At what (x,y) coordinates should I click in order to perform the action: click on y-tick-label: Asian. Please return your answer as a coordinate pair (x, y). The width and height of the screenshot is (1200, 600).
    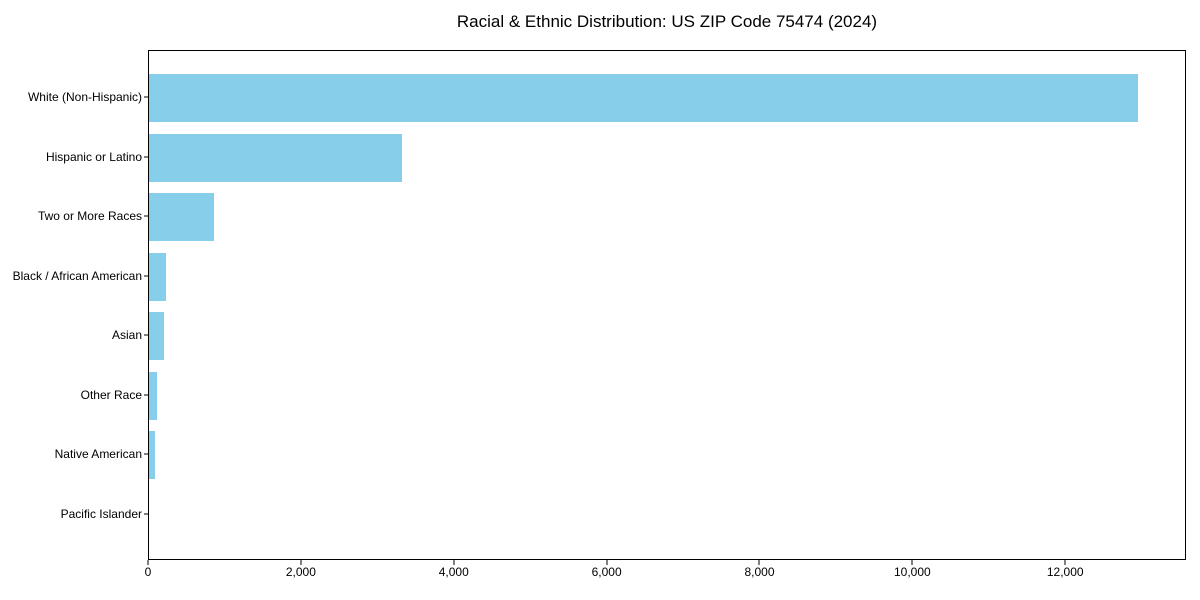
    Looking at the image, I should click on (126, 335).